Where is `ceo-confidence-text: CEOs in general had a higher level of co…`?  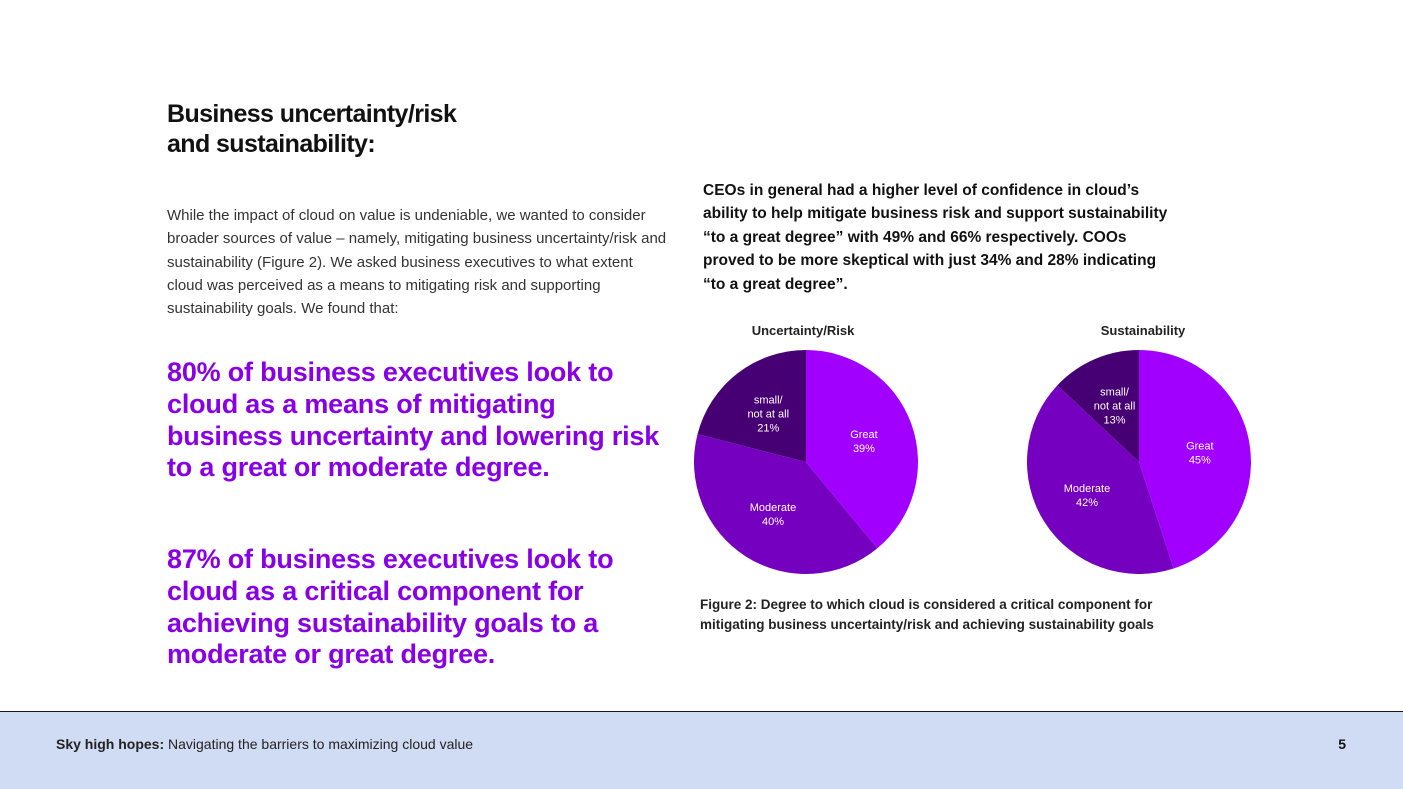 ceo-confidence-text: CEOs in general had a higher level of co… is located at coordinates (935, 237).